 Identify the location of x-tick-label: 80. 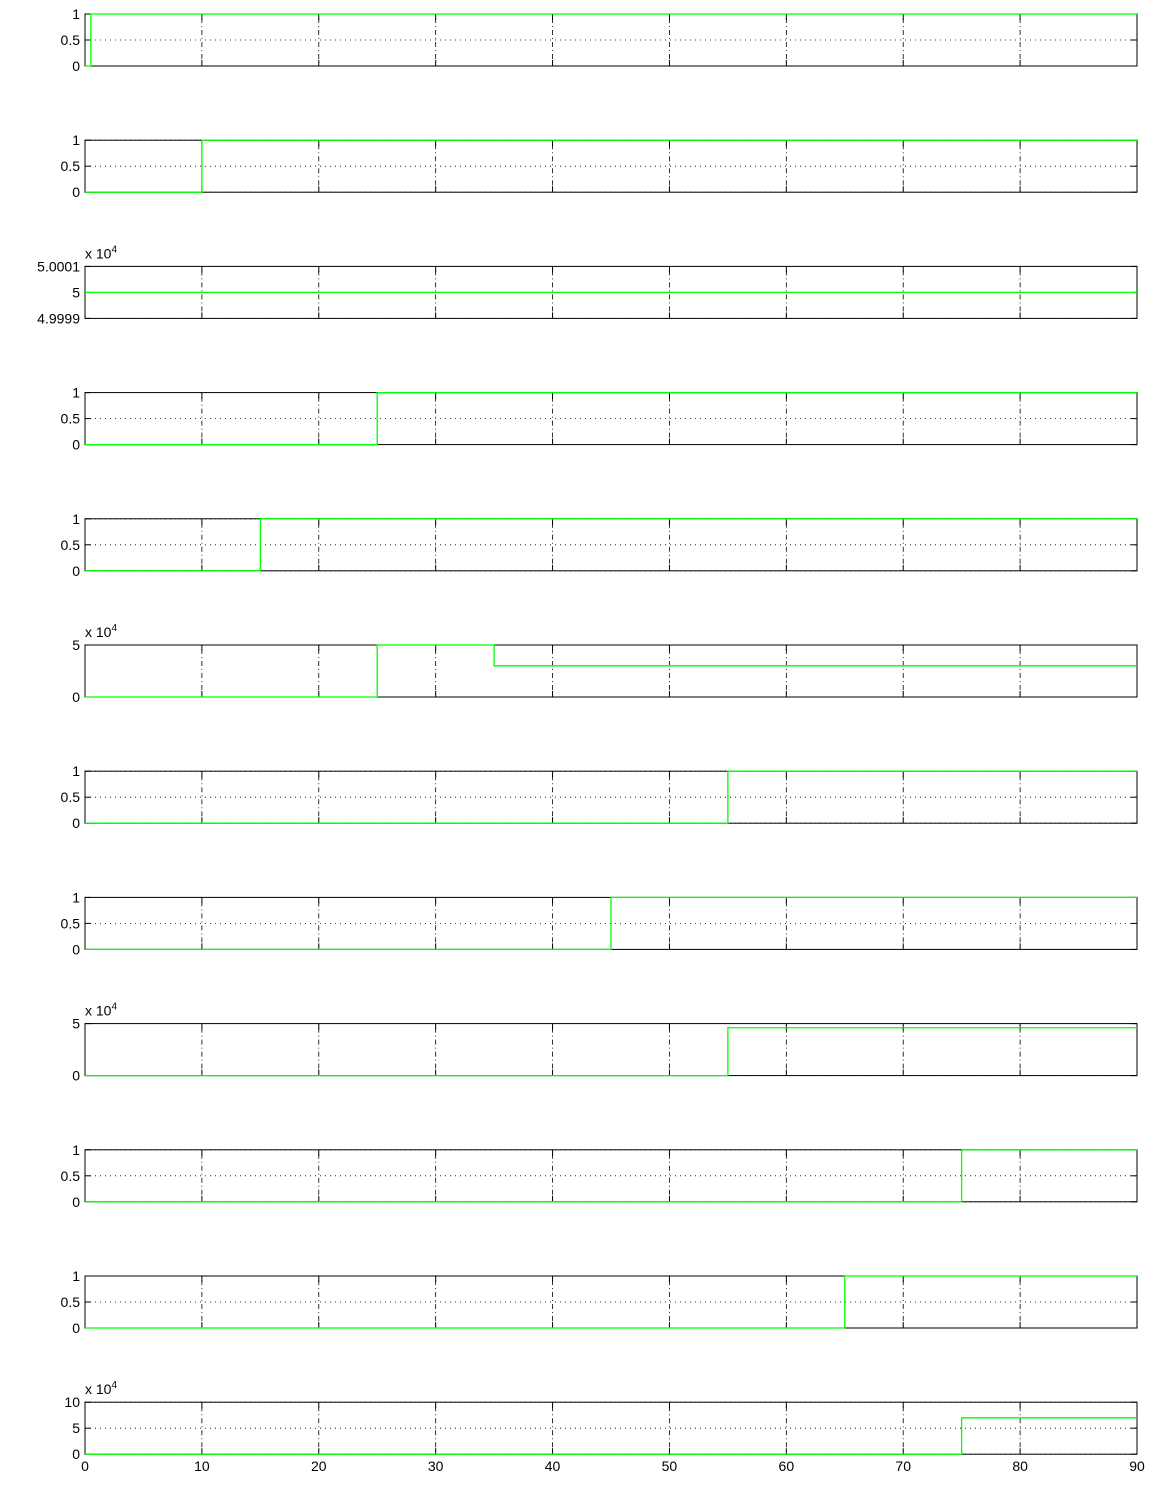
(1020, 1466).